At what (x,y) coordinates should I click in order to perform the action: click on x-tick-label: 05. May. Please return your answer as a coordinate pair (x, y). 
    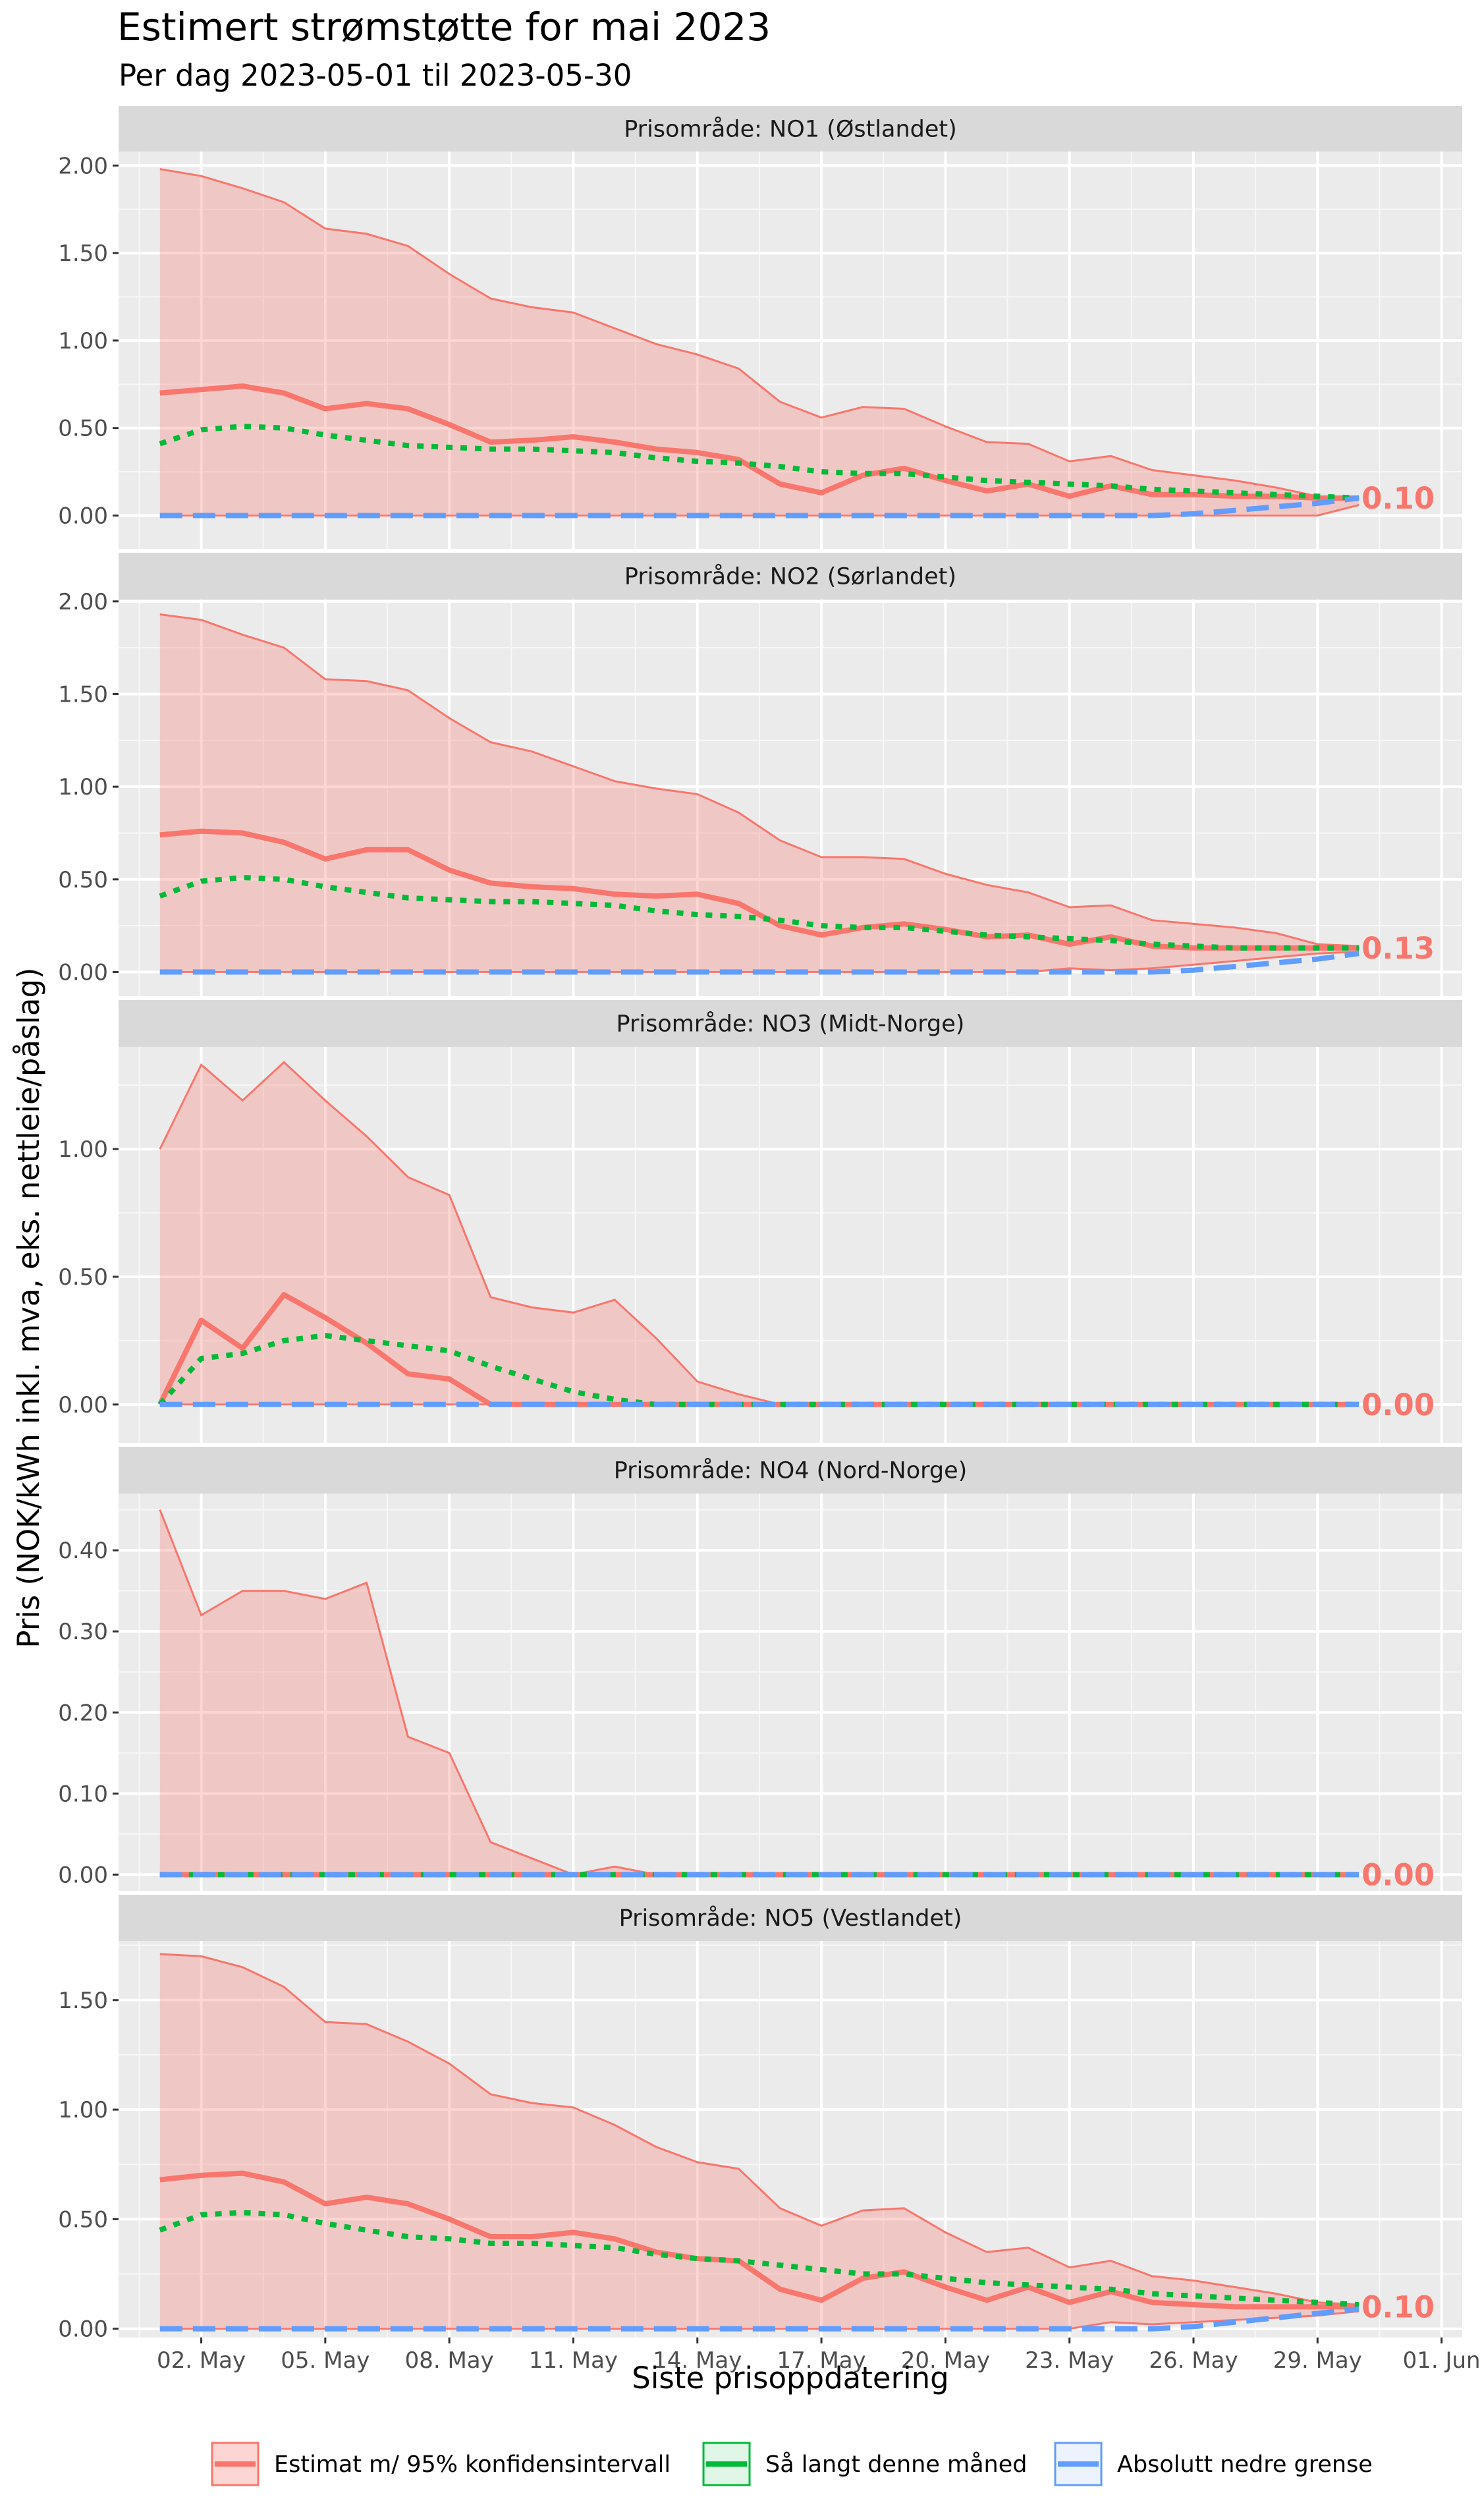
    Looking at the image, I should click on (325, 2360).